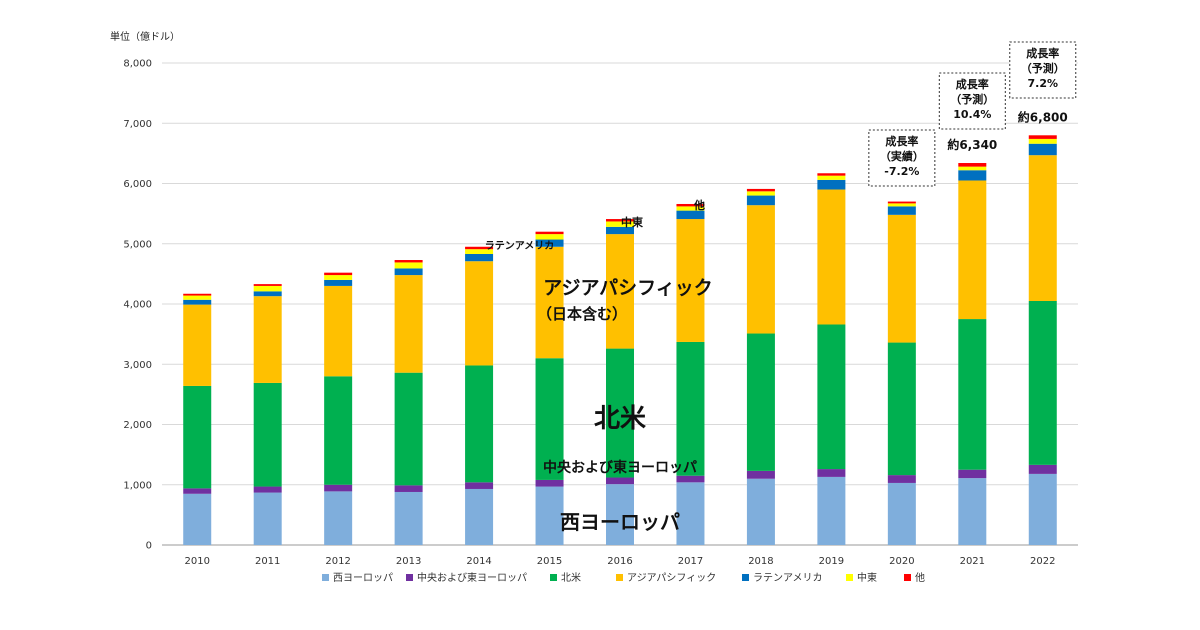 This screenshot has height=630, width=1200. What do you see at coordinates (571, 577) in the screenshot?
I see `legend-label: 北米` at bounding box center [571, 577].